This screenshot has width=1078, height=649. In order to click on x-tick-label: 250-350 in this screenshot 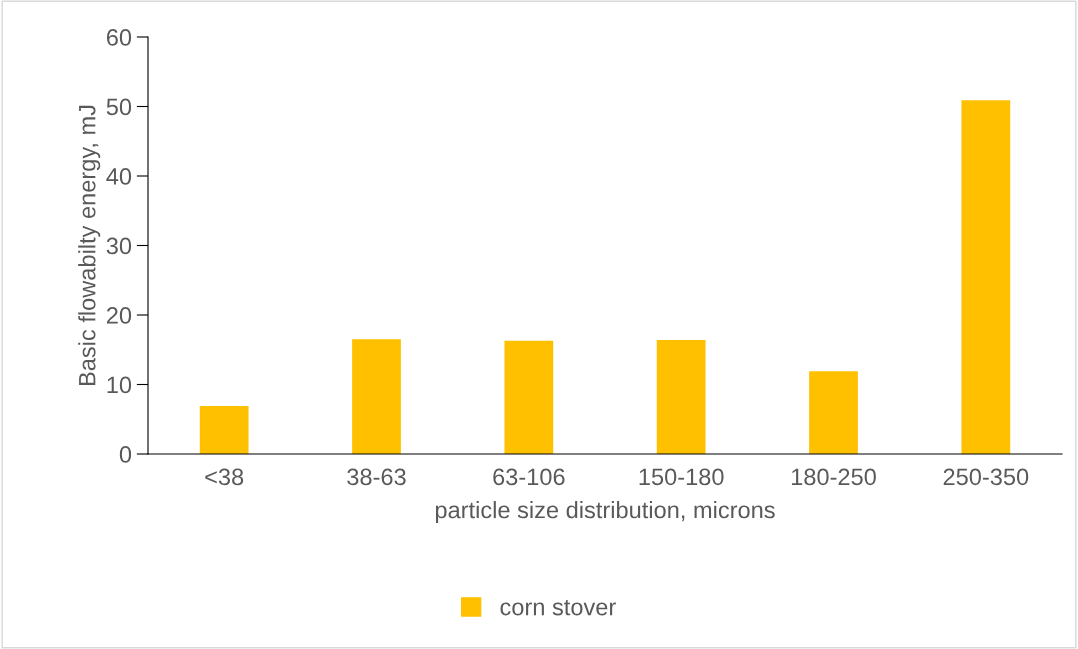, I will do `click(986, 477)`.